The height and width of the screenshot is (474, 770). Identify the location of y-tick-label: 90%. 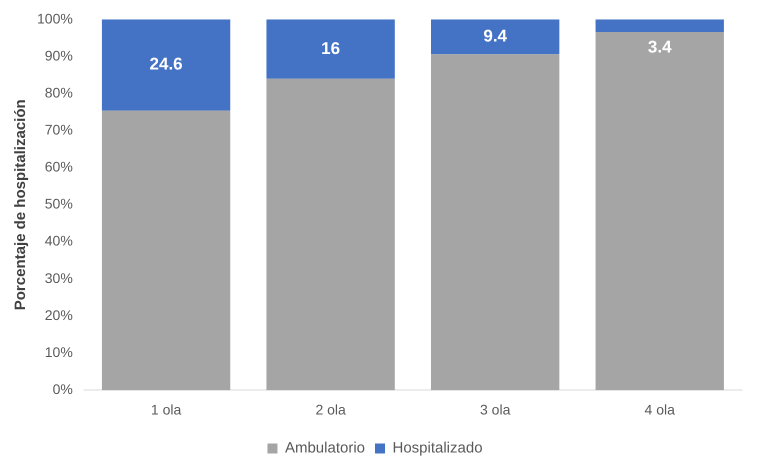
(58, 55).